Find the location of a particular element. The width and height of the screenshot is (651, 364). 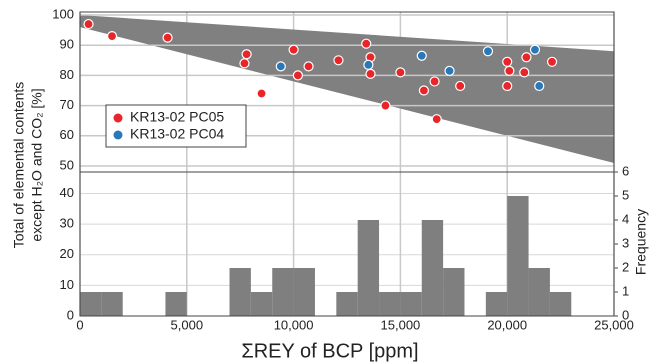

y2-tick-label: 4 is located at coordinates (625, 218).